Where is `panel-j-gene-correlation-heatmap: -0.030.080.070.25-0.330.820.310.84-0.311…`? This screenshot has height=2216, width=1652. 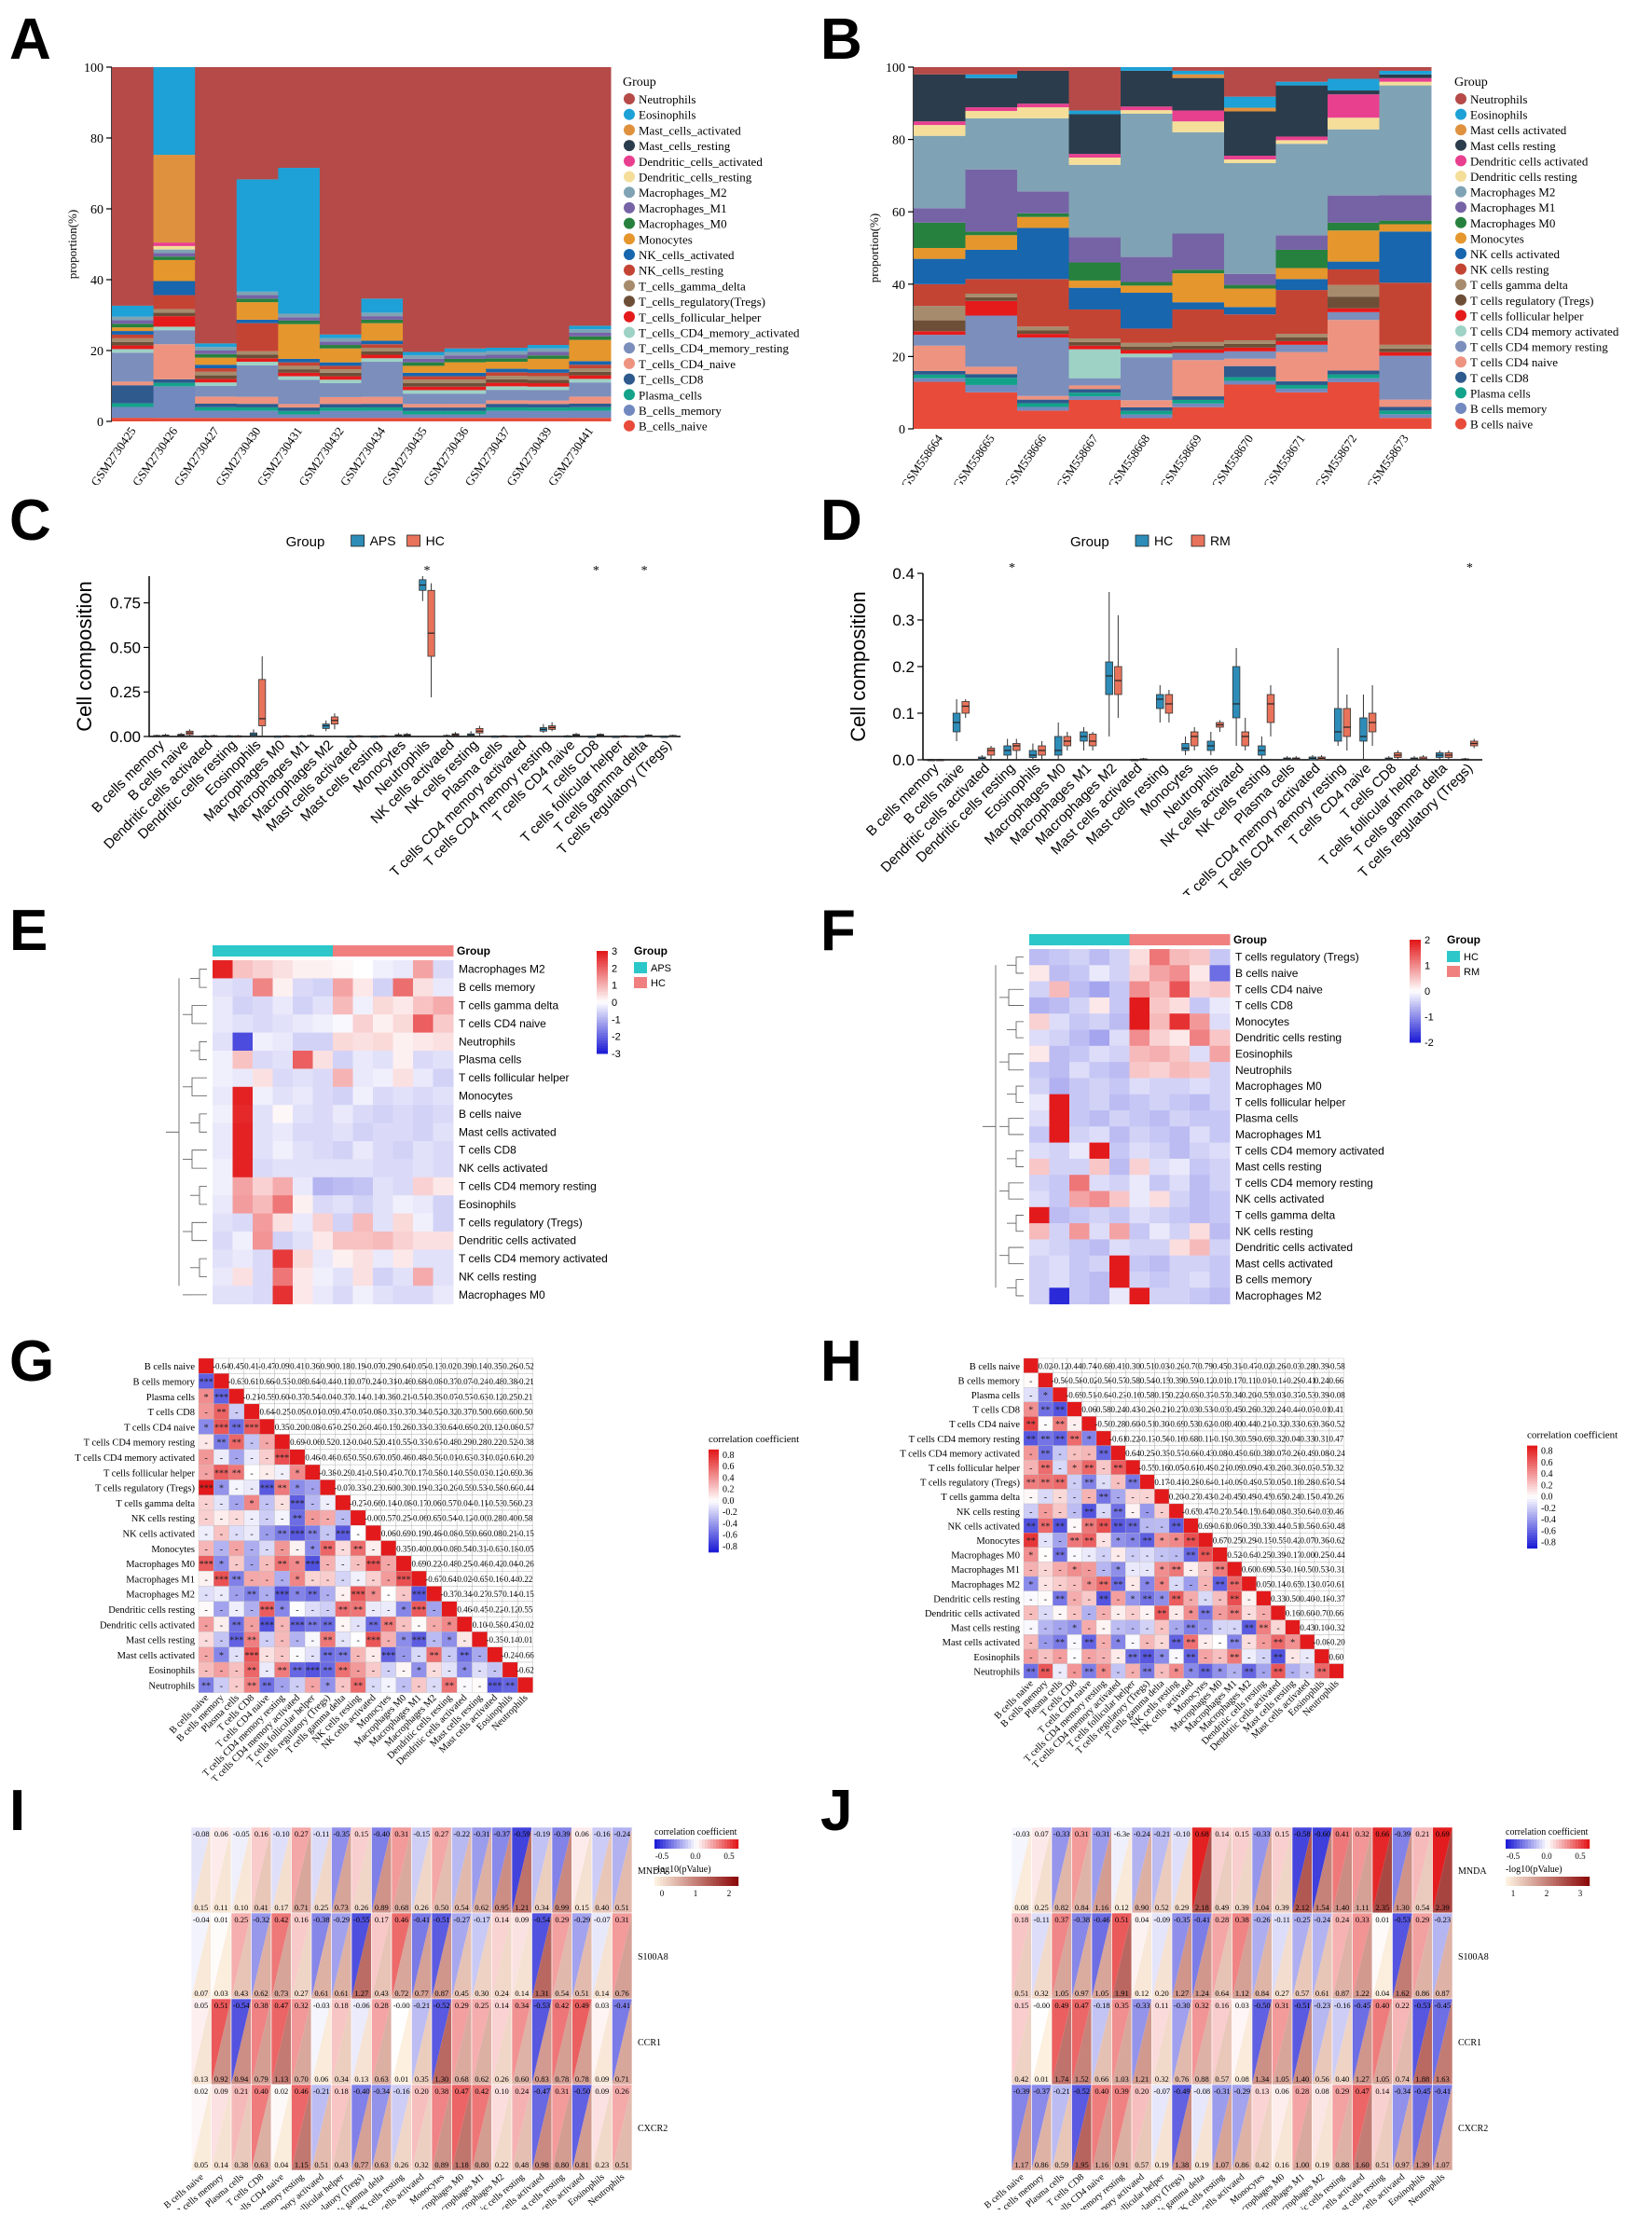
panel-j-gene-correlation-heatmap: -0.030.080.070.25-0.330.820.310.84-0.311… is located at coordinates (1287, 2017).